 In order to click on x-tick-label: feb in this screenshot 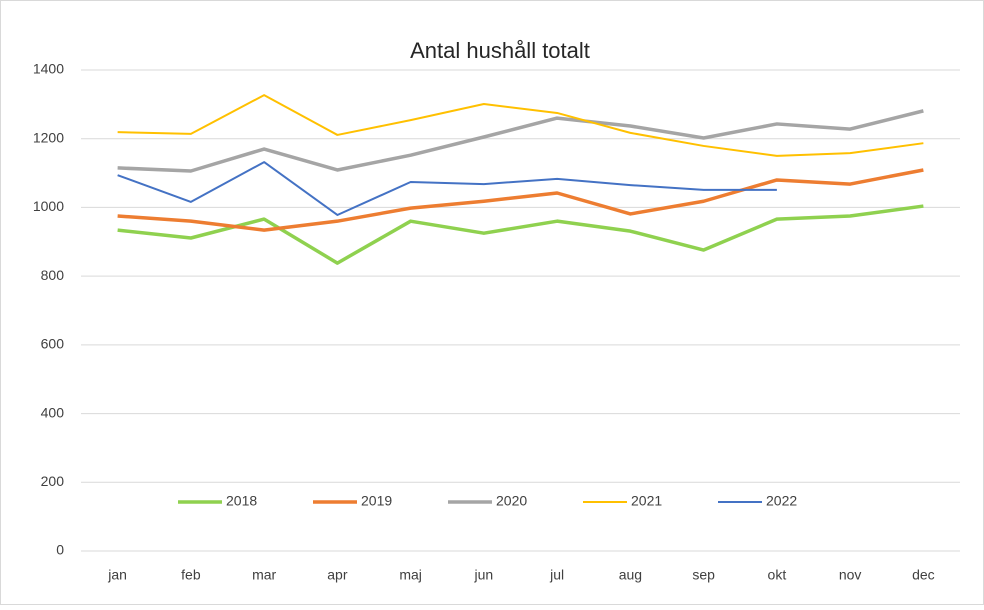, I will do `click(191, 575)`.